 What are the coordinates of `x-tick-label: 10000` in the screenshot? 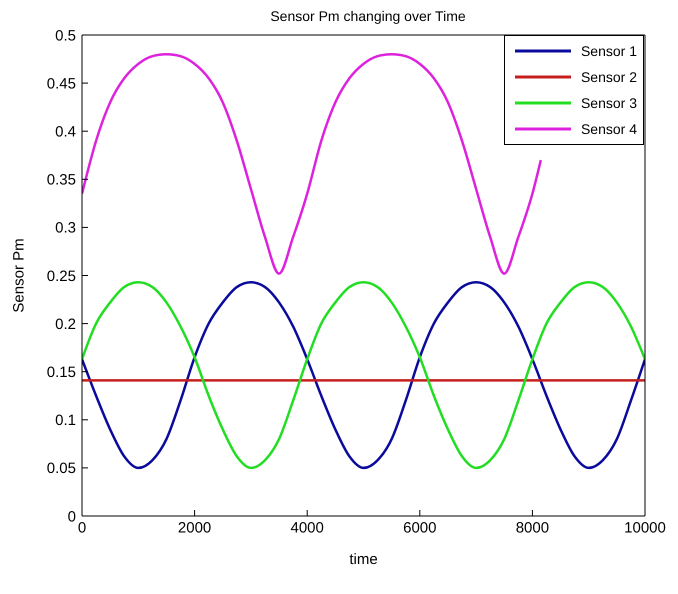 It's located at (645, 528).